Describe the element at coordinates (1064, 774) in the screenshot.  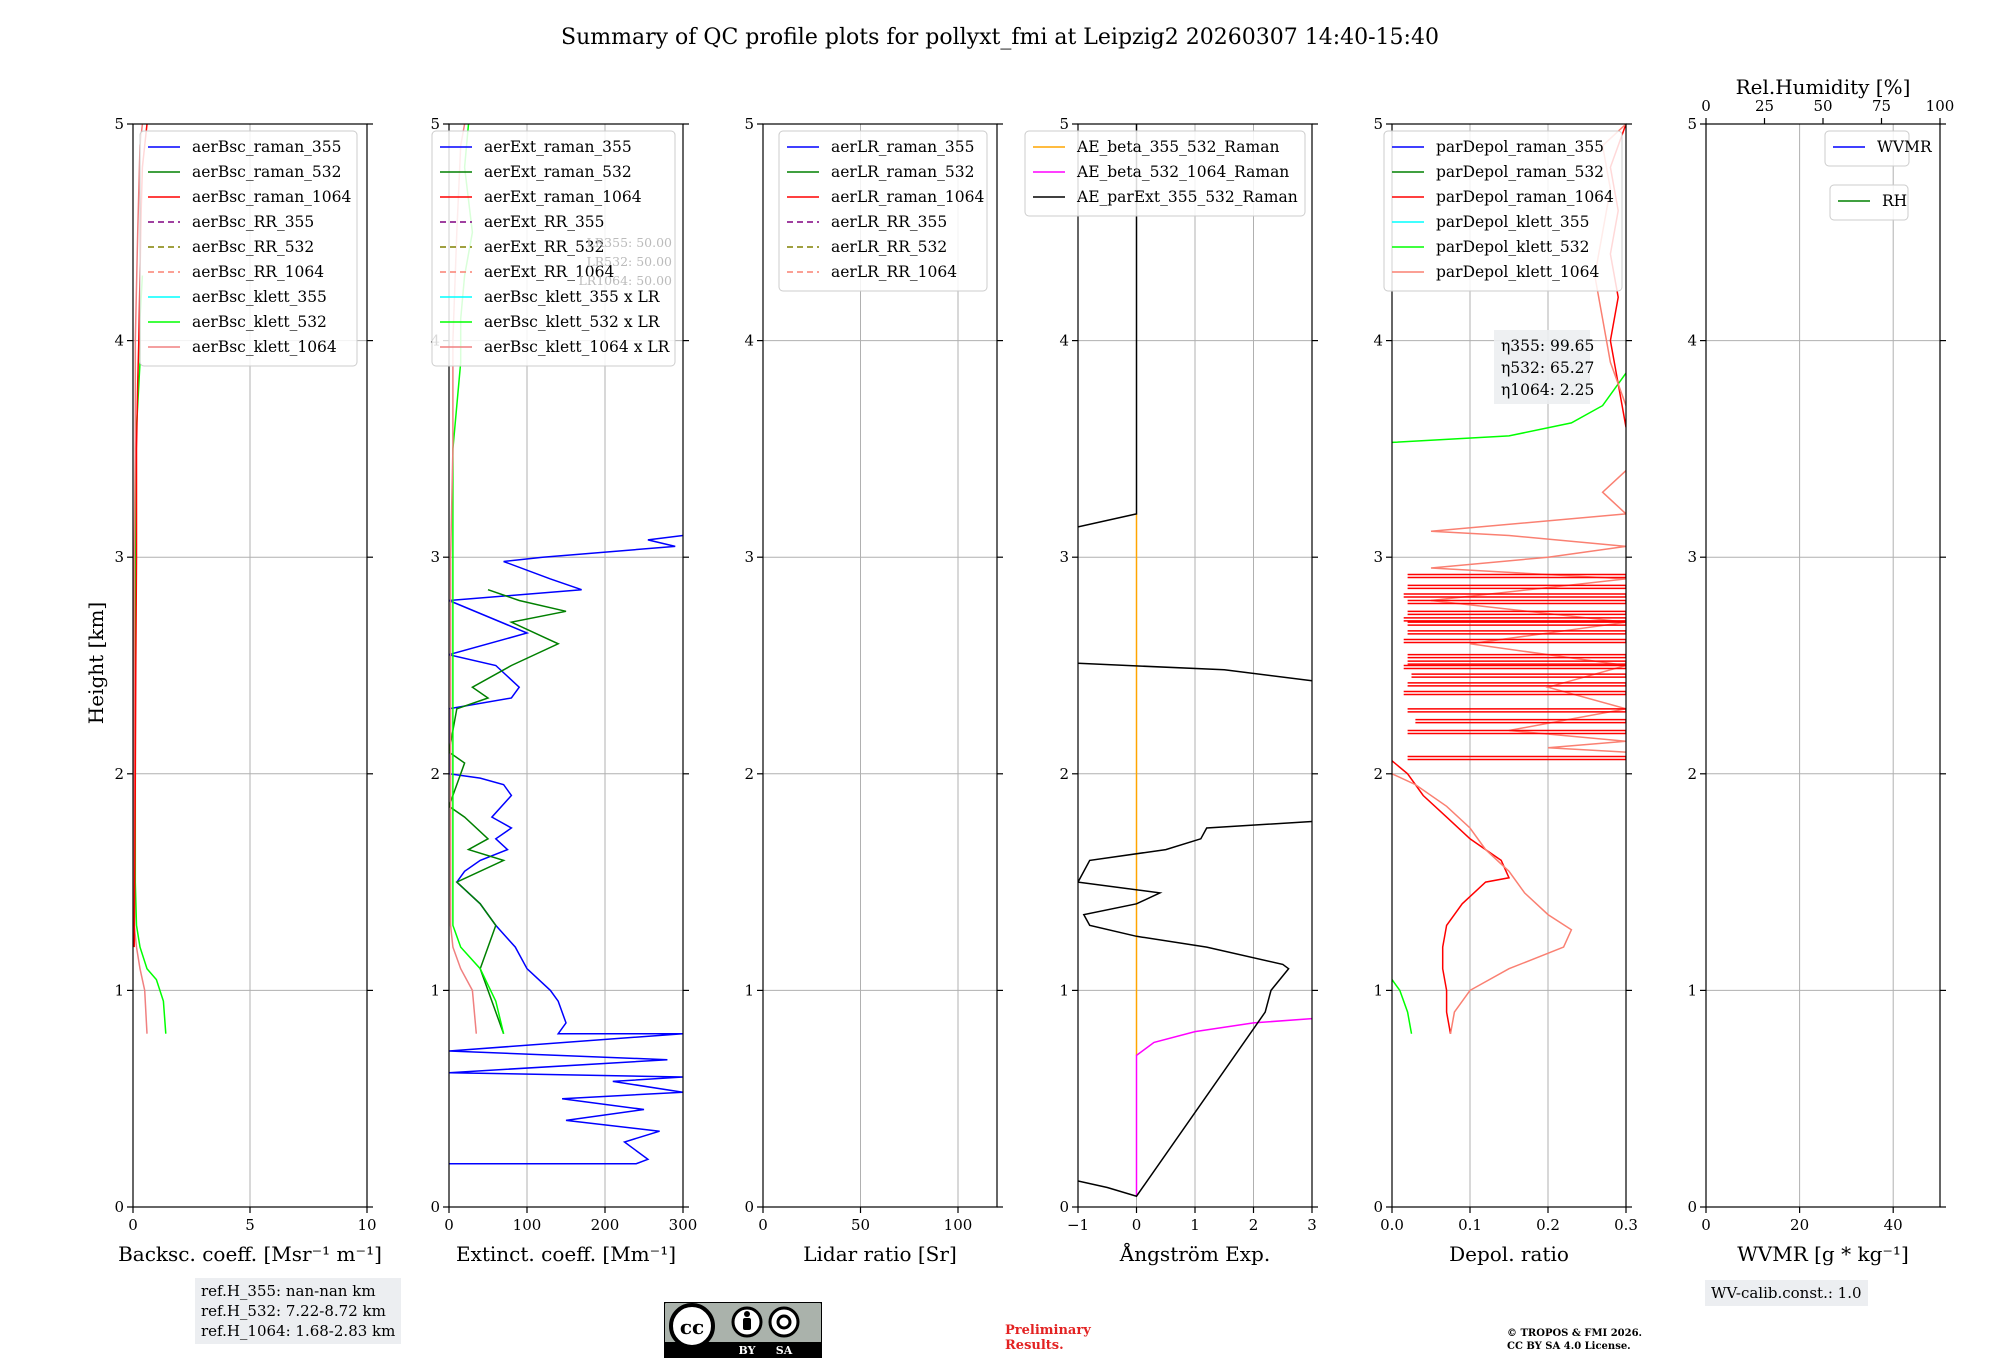
I see `y-tick-label-angstrom: 2` at that location.